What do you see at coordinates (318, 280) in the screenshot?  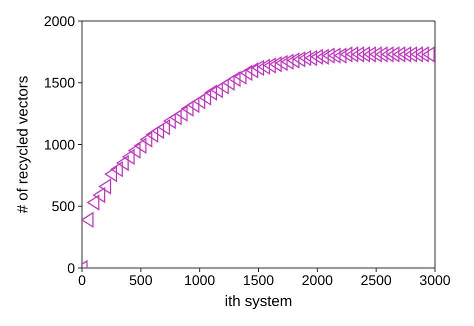 I see `x-tick-label: 2000` at bounding box center [318, 280].